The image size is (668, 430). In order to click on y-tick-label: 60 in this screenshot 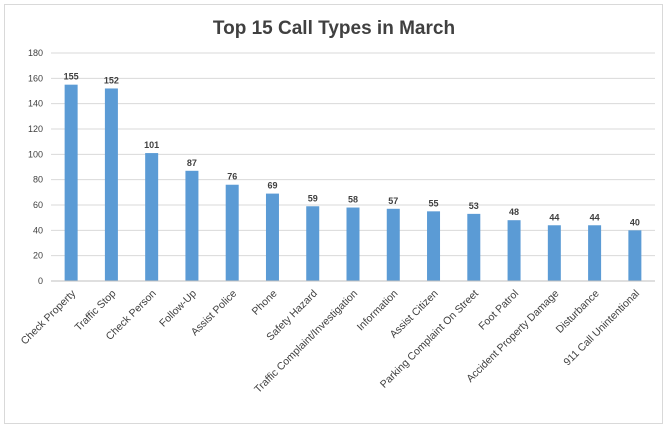, I will do `click(38, 205)`.